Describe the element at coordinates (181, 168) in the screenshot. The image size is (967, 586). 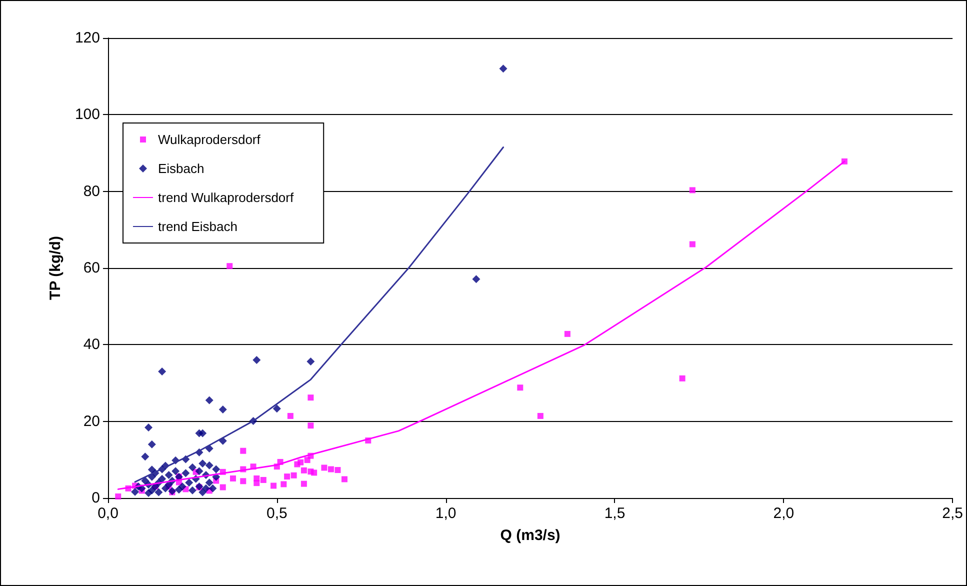
I see `legend-label: Eisbach` at that location.